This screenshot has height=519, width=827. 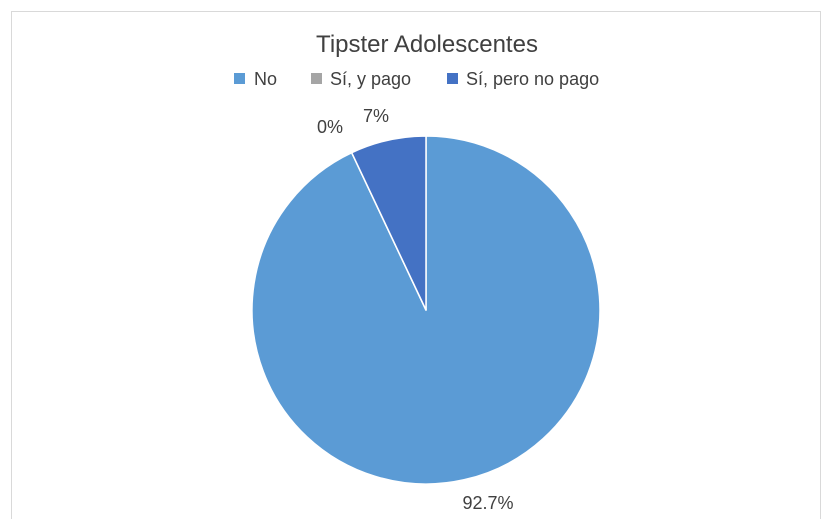 I want to click on pie-slice-si-pero-no-pago, so click(x=388, y=223).